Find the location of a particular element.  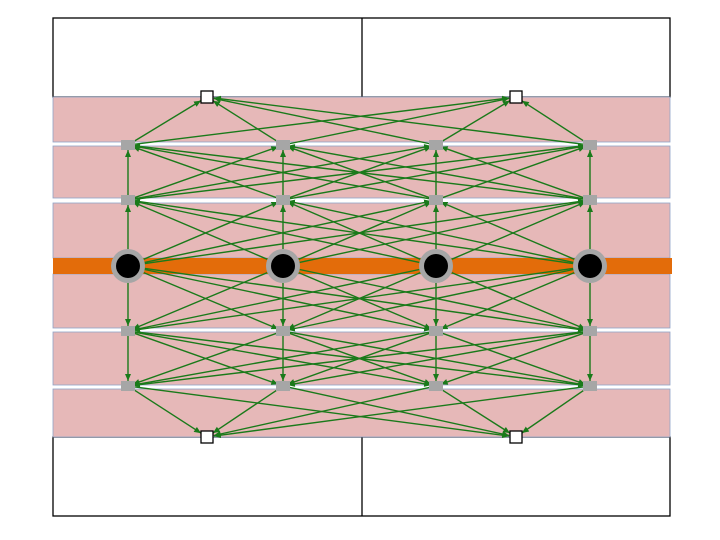

center-bar-group is located at coordinates (362, 266).